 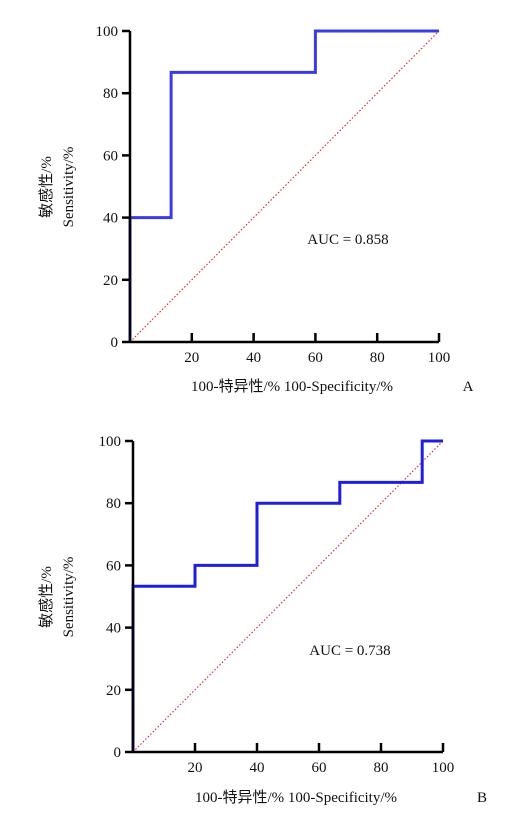 What do you see at coordinates (347, 240) in the screenshot?
I see `auc-annotation-a: AUC = 0.858` at bounding box center [347, 240].